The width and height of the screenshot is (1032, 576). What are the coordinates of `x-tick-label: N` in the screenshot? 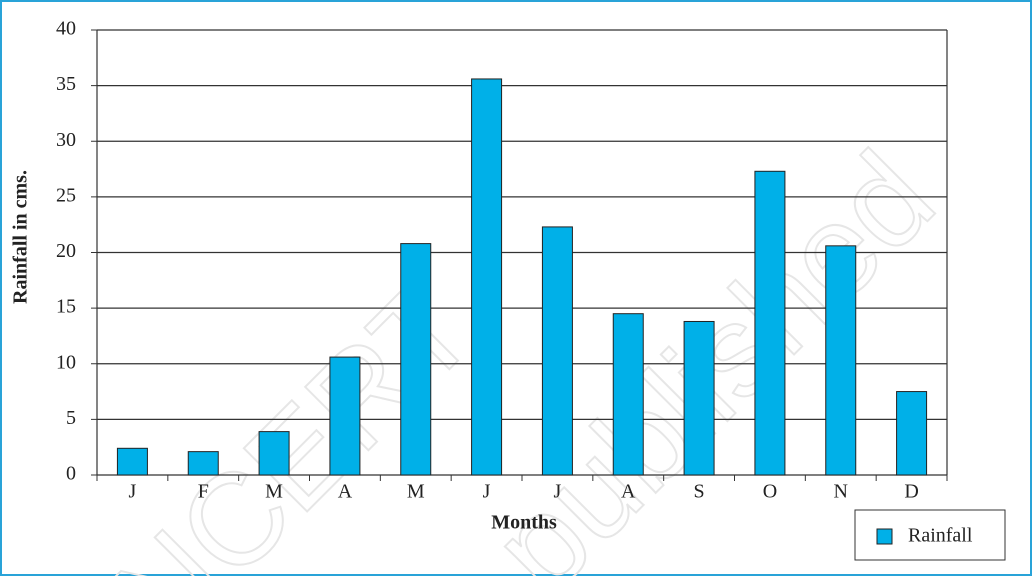 It's located at (841, 492).